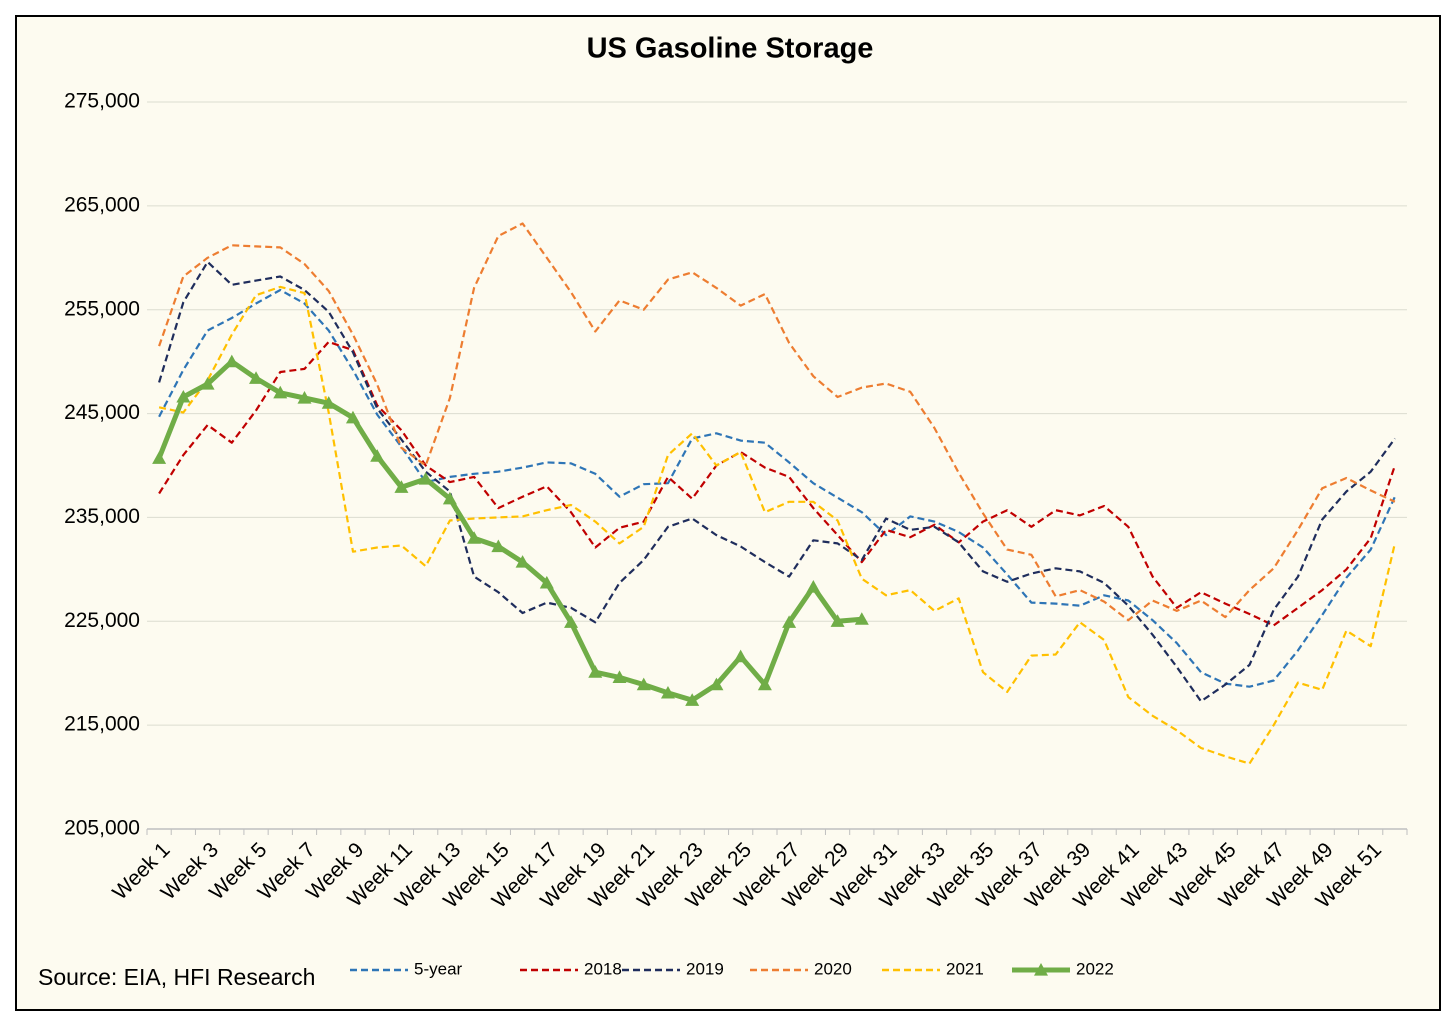 Image resolution: width=1456 pixels, height=1020 pixels. I want to click on y-tick-label: 275,000, so click(102, 101).